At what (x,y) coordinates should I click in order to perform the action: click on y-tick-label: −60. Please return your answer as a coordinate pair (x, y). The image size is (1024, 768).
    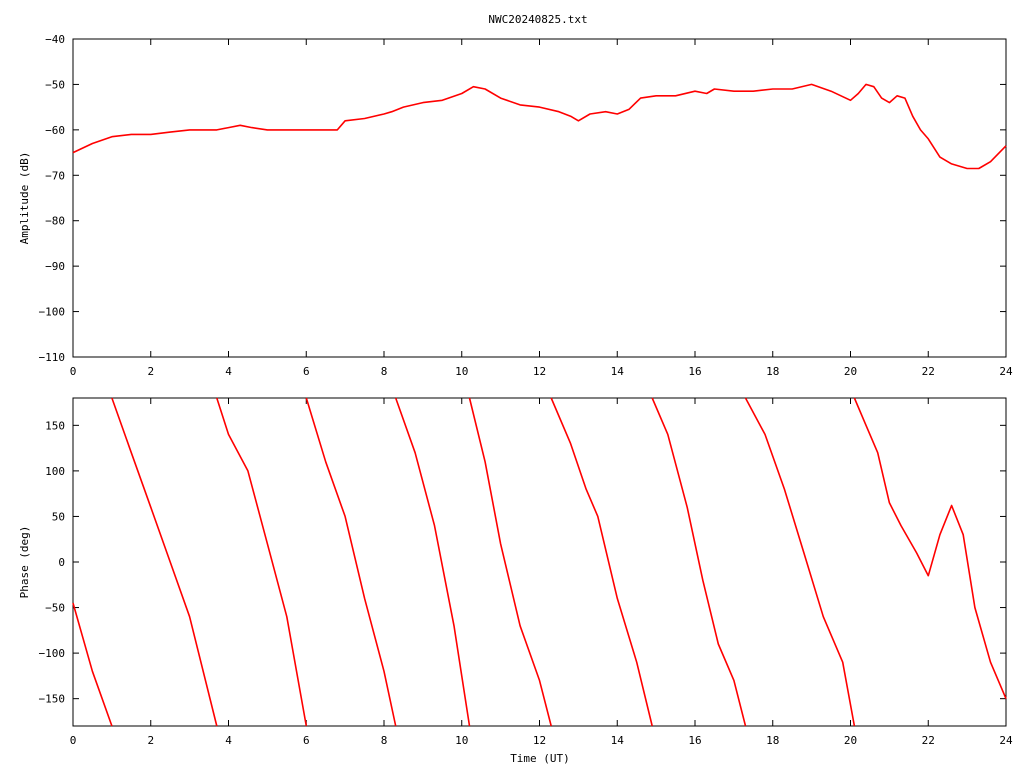
    Looking at the image, I should click on (55, 130).